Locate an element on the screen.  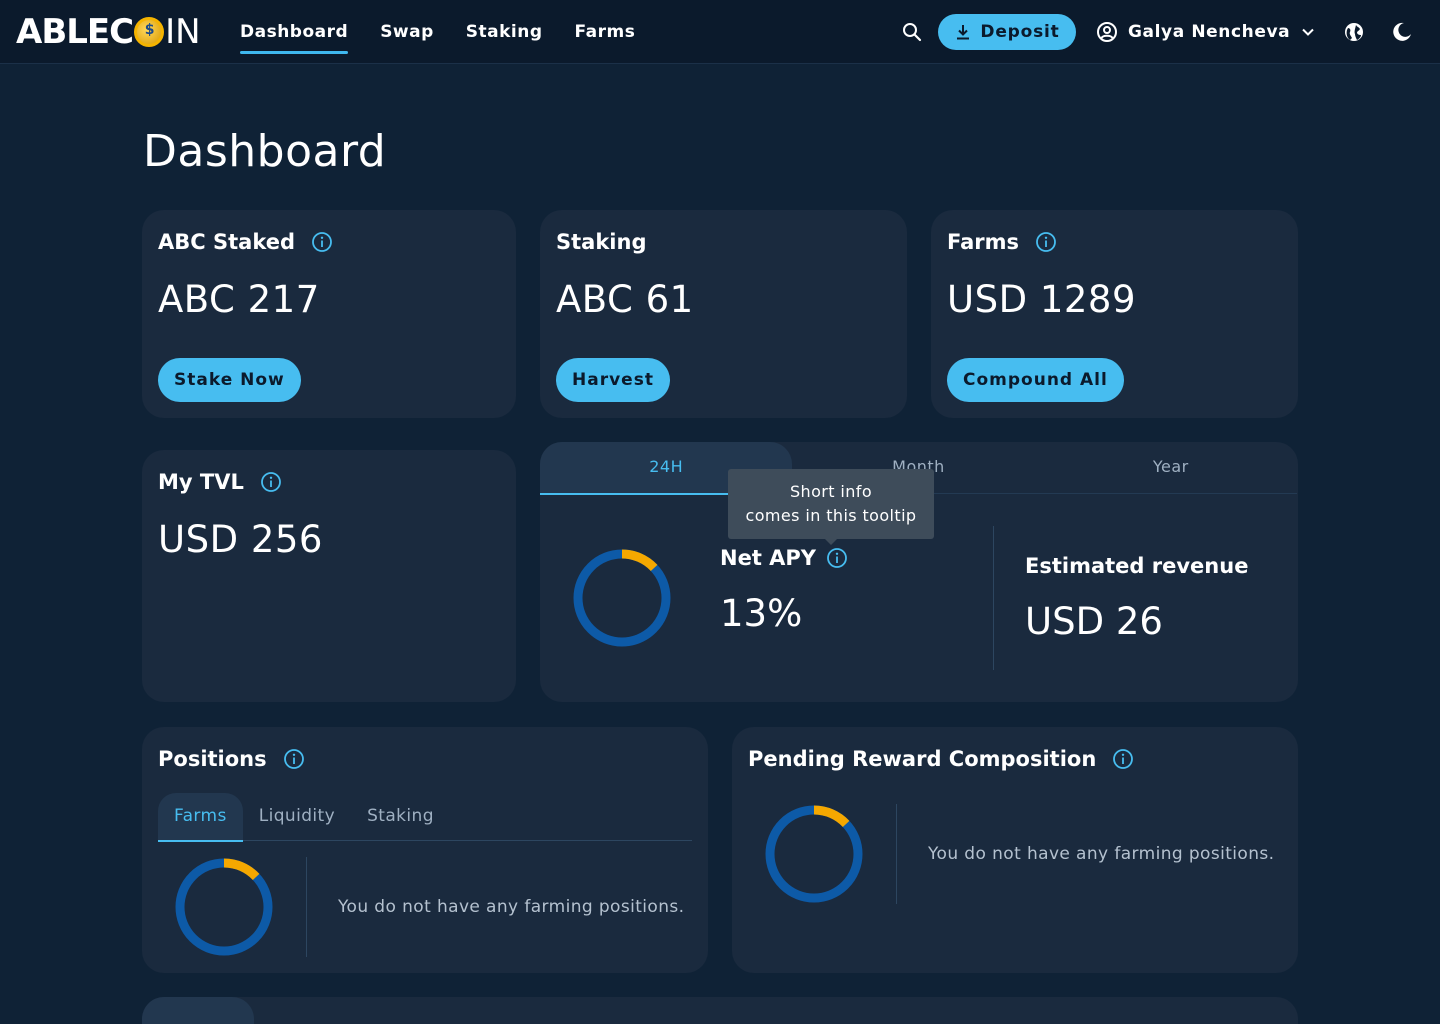
estimated-revenue-value: USD 26 is located at coordinates (1094, 621).